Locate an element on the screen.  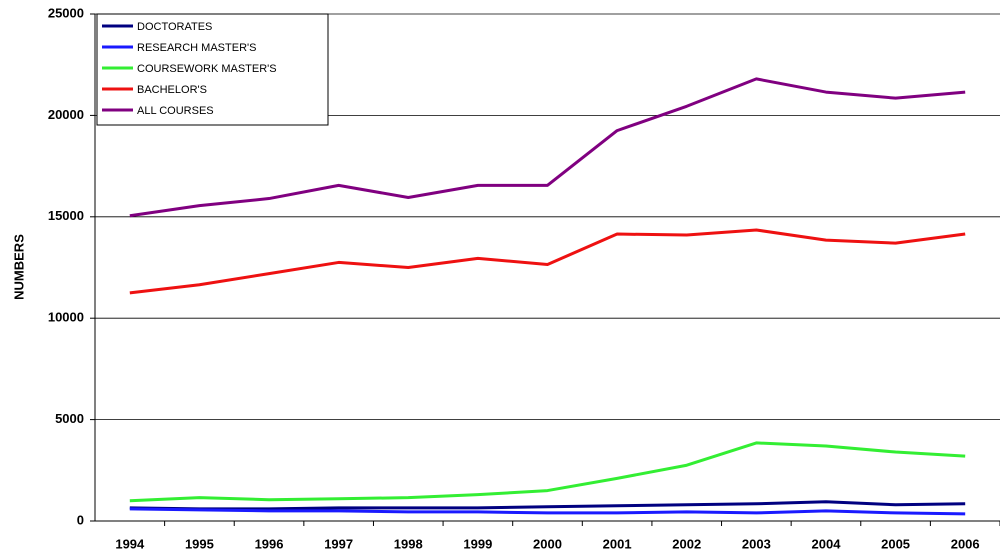
x-tick-label: 1996 is located at coordinates (269, 543).